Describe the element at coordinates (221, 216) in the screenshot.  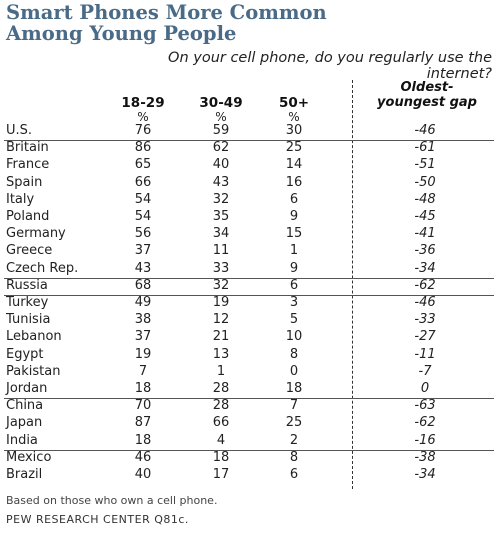
I see `value-cell-30-49: 35` at that location.